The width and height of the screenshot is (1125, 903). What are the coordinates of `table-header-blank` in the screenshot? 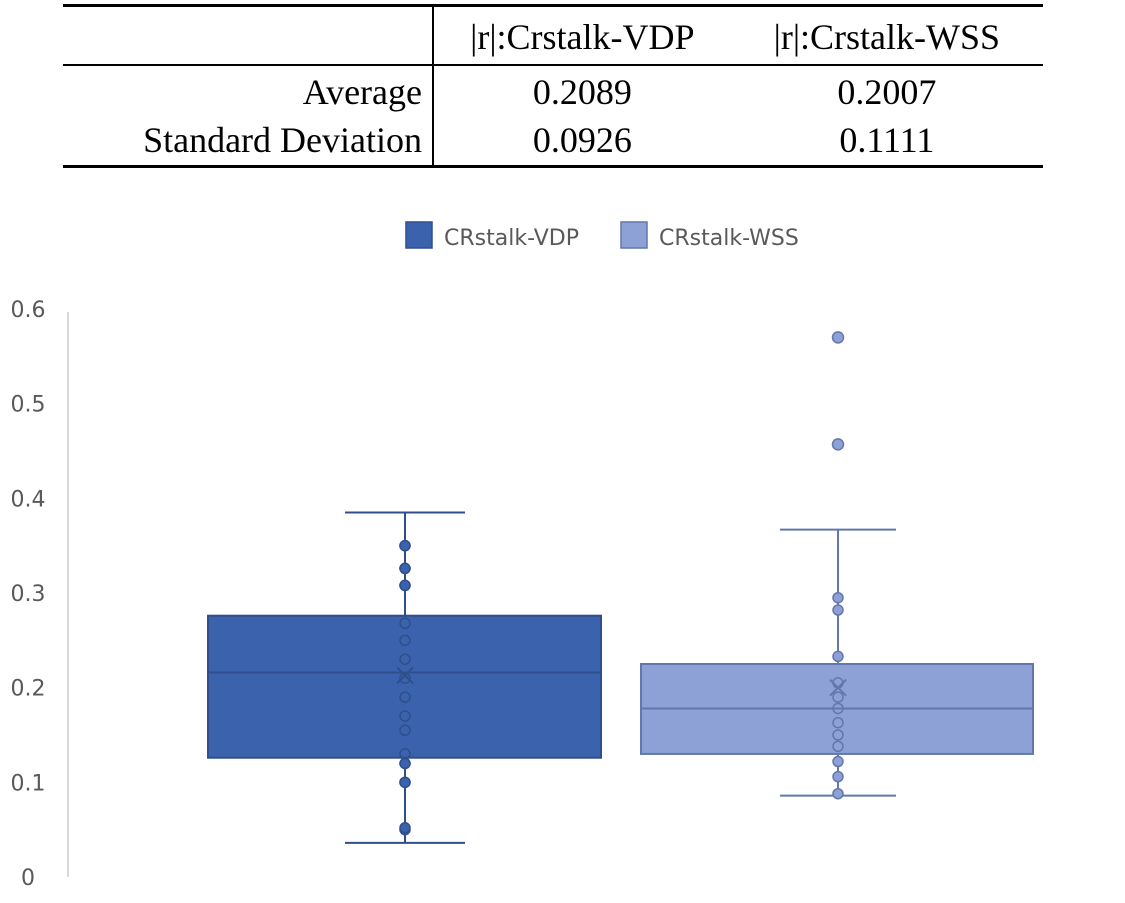 It's located at (248, 35).